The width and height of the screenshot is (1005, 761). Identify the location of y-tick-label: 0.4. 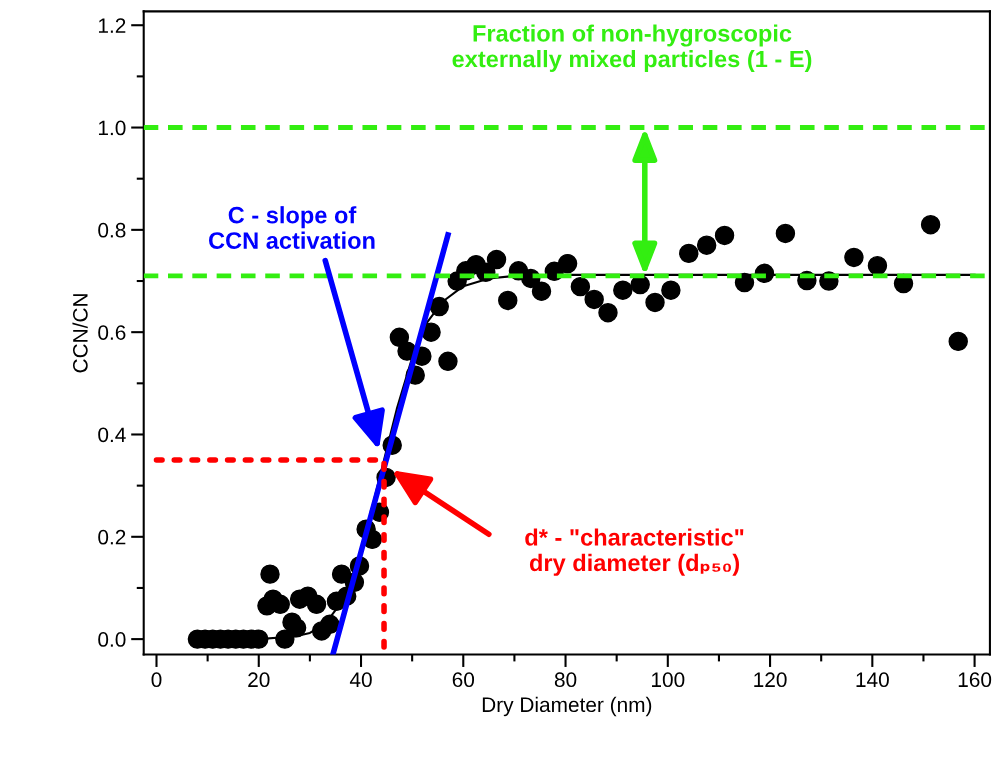
(112, 435).